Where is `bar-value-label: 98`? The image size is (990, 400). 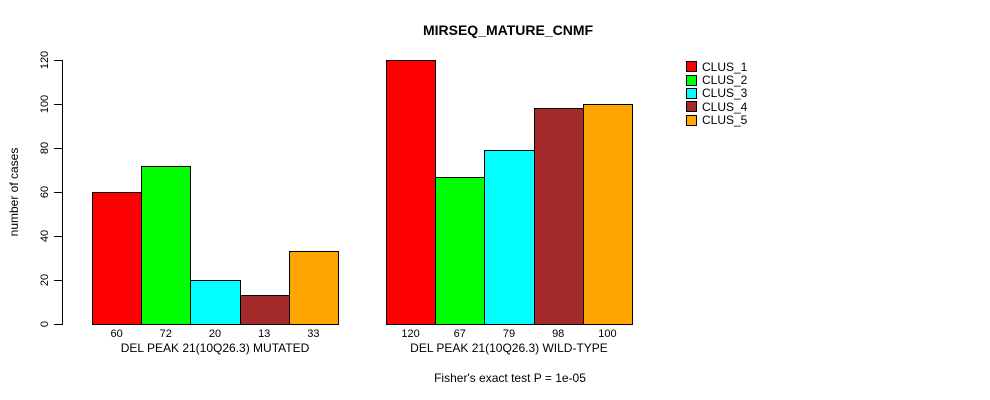
bar-value-label: 98 is located at coordinates (558, 334).